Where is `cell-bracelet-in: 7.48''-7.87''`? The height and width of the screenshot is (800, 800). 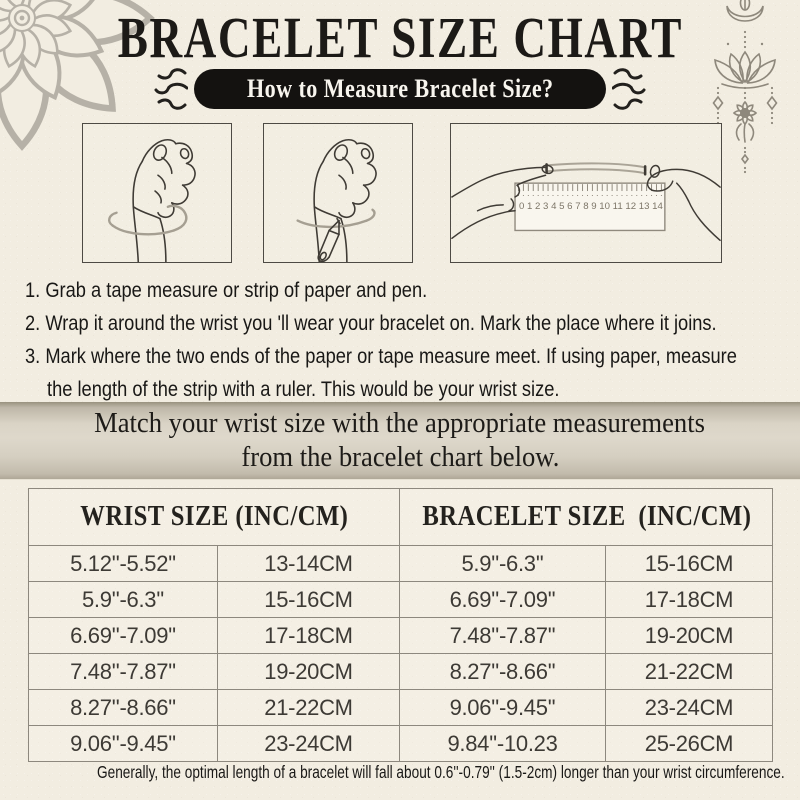 cell-bracelet-in: 7.48''-7.87'' is located at coordinates (502, 635).